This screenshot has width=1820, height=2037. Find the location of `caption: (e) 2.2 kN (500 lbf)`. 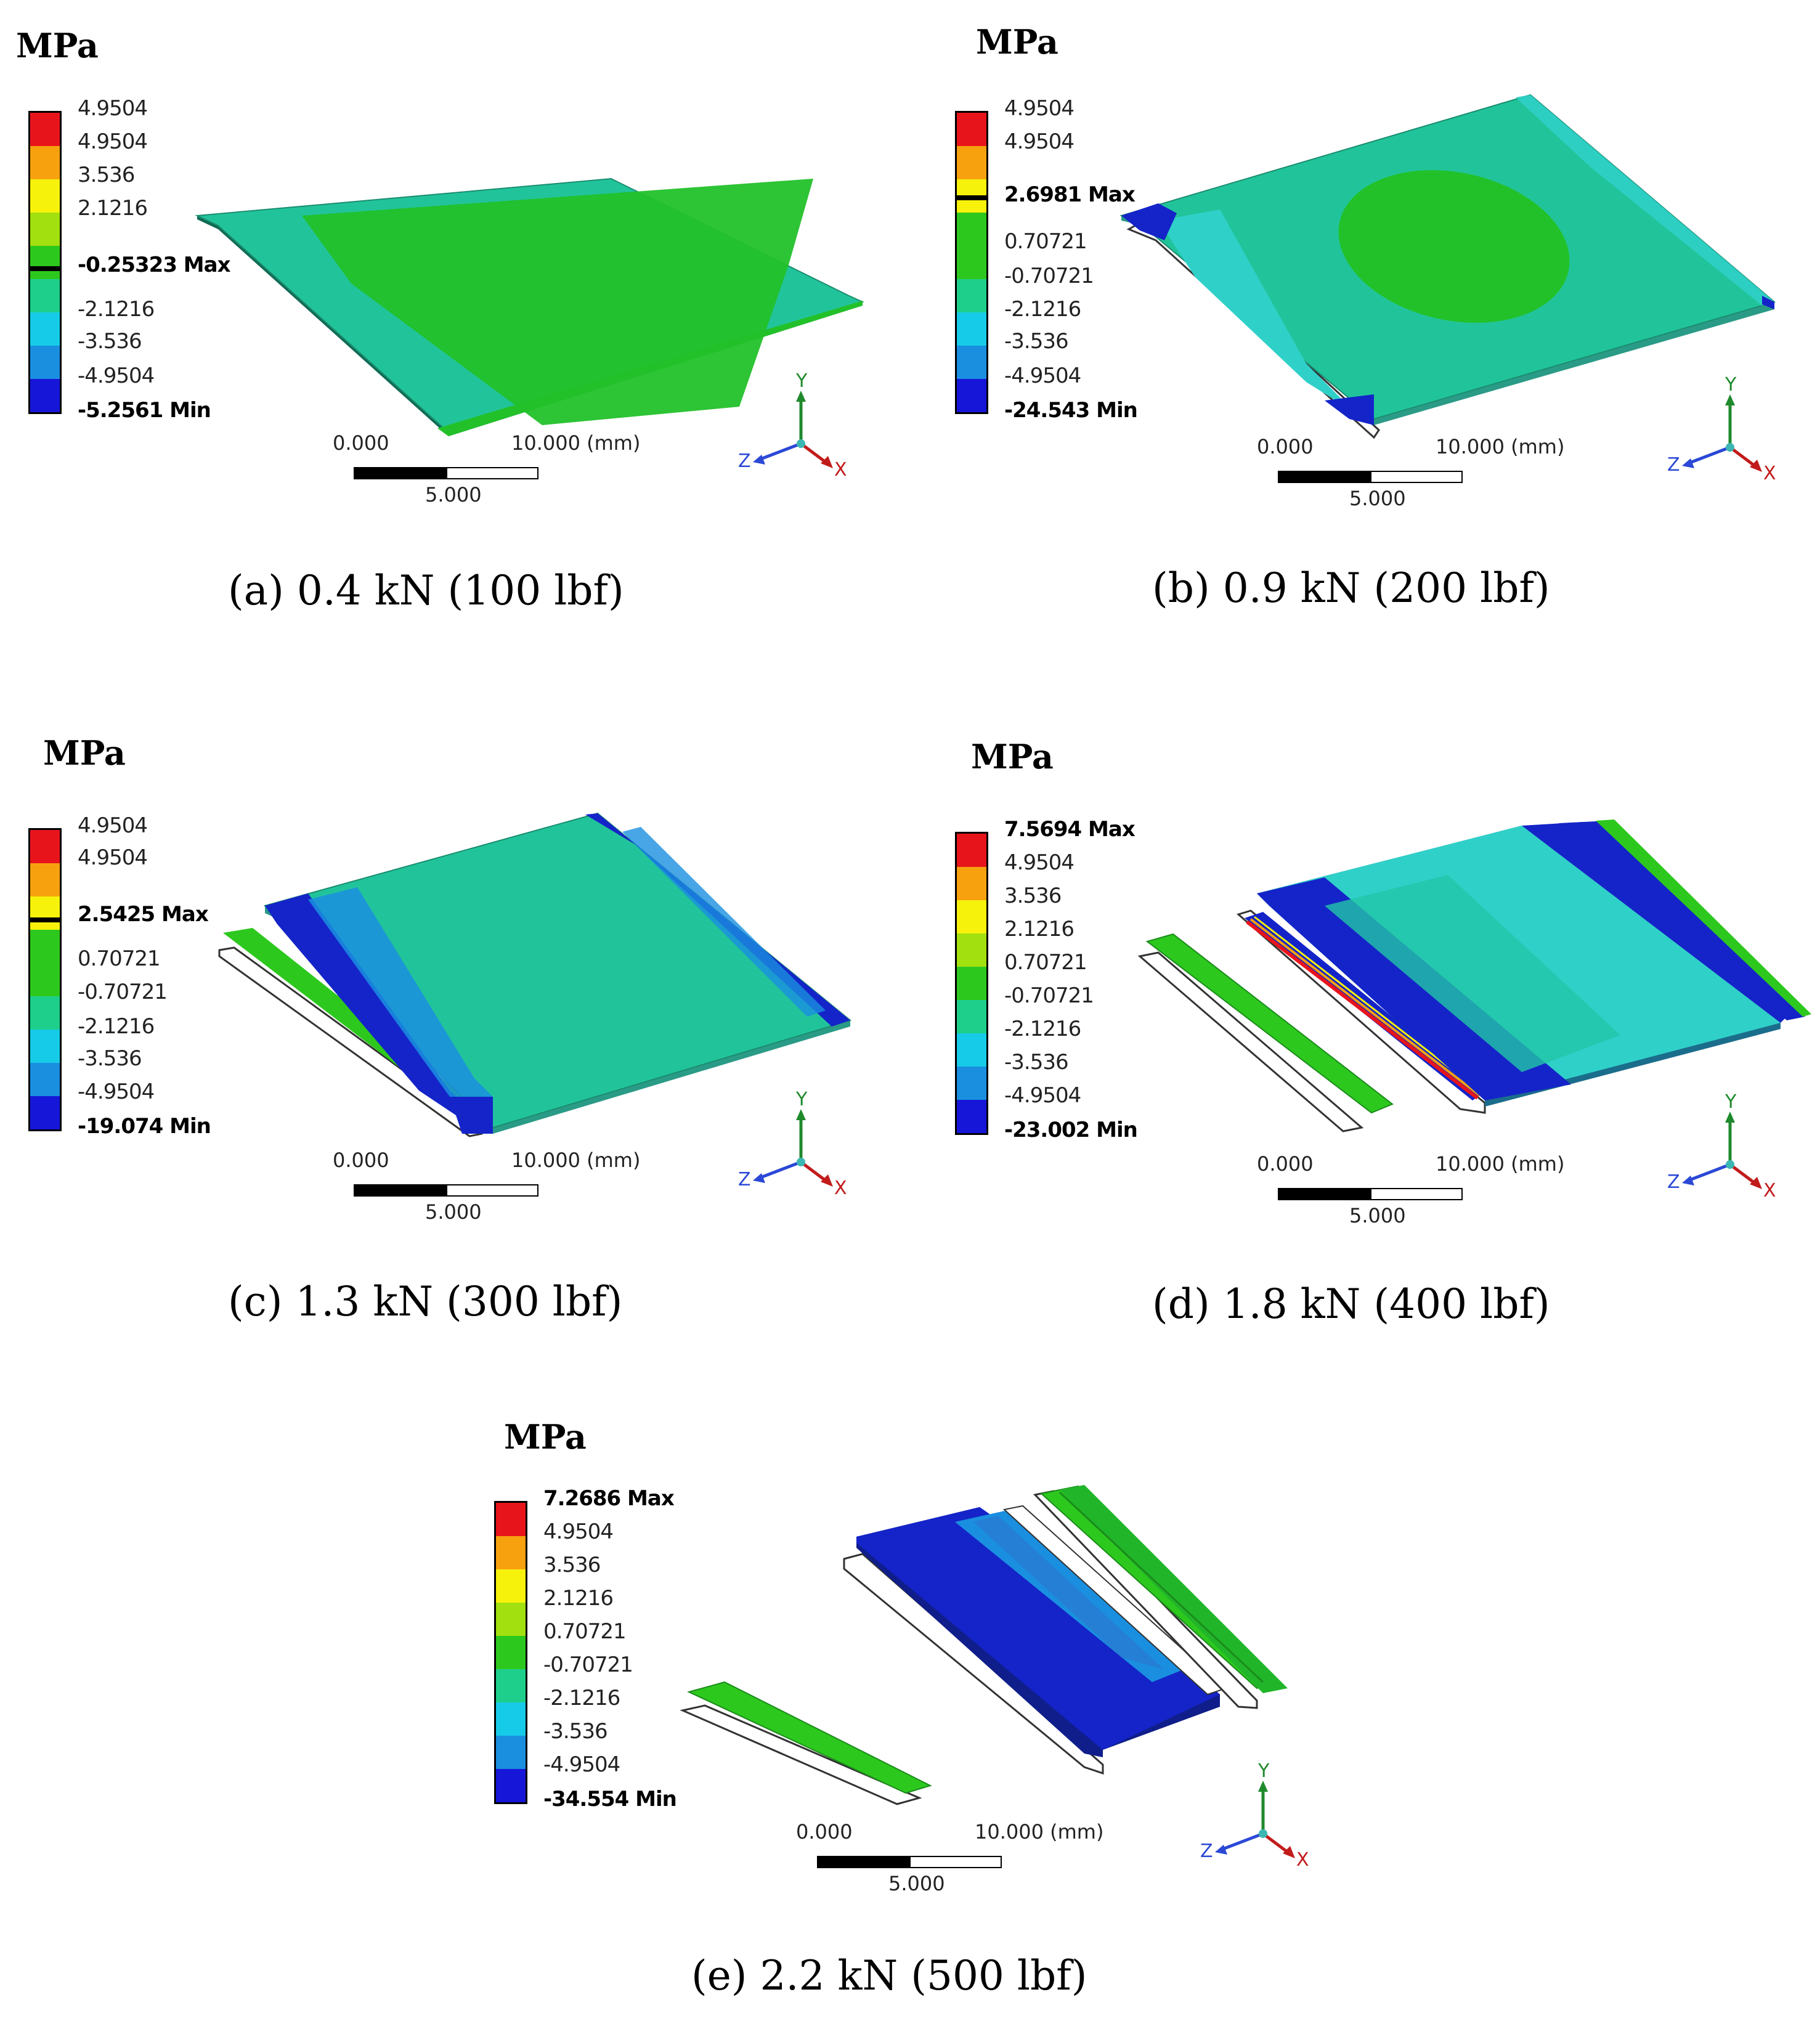

caption: (e) 2.2 kN (500 lbf) is located at coordinates (889, 1975).